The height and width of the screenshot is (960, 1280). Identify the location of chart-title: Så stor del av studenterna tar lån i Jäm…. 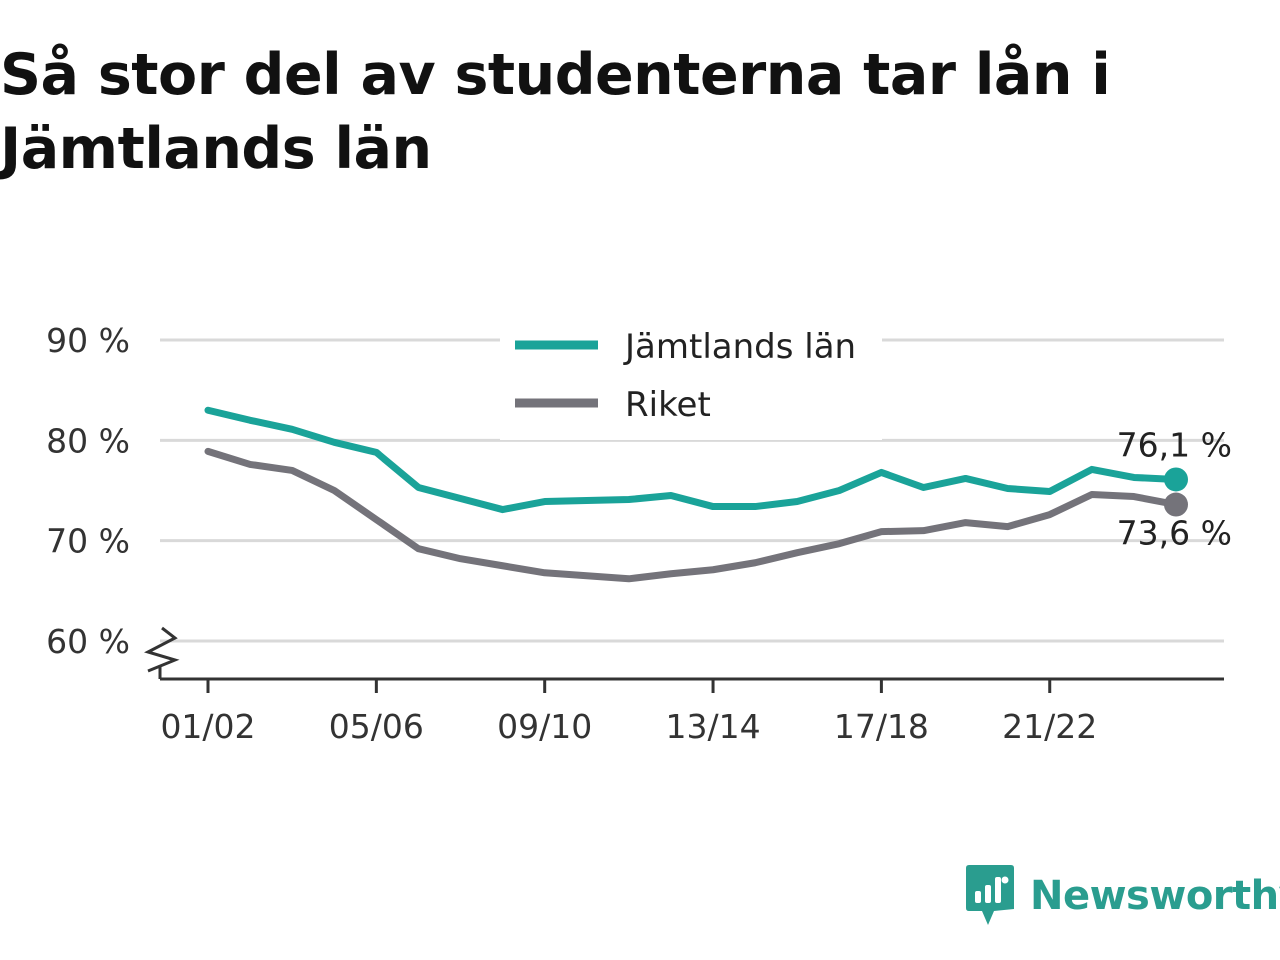
(600, 112).